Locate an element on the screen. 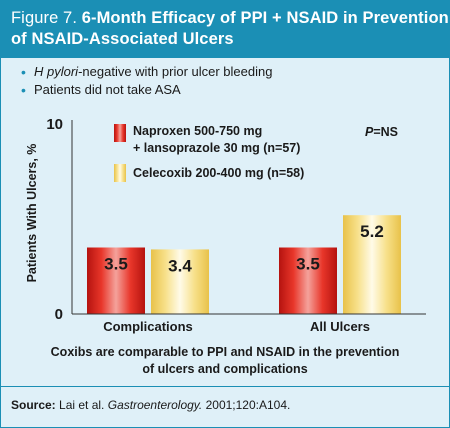 The image size is (450, 428). p-value-italic: P is located at coordinates (369, 132).